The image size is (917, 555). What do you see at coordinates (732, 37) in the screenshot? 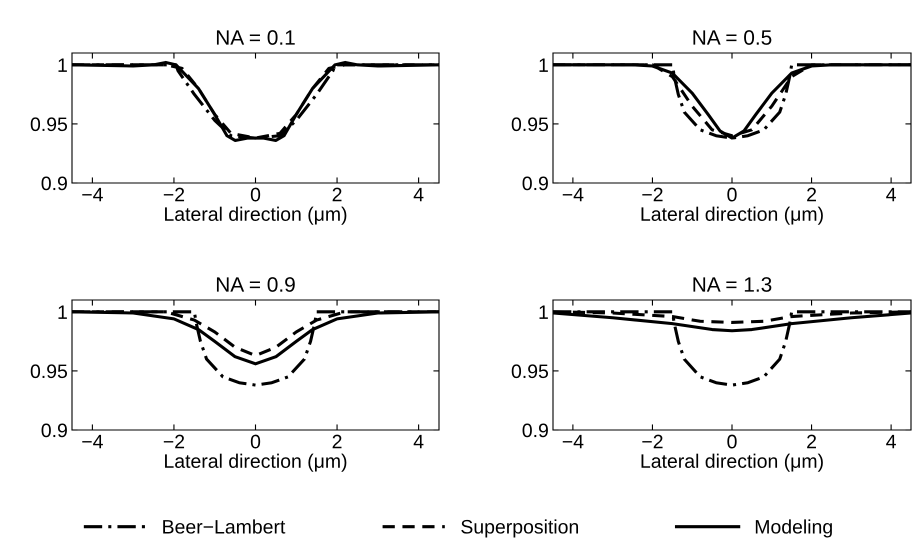
I see `chart-title: NA = 0.5` at bounding box center [732, 37].